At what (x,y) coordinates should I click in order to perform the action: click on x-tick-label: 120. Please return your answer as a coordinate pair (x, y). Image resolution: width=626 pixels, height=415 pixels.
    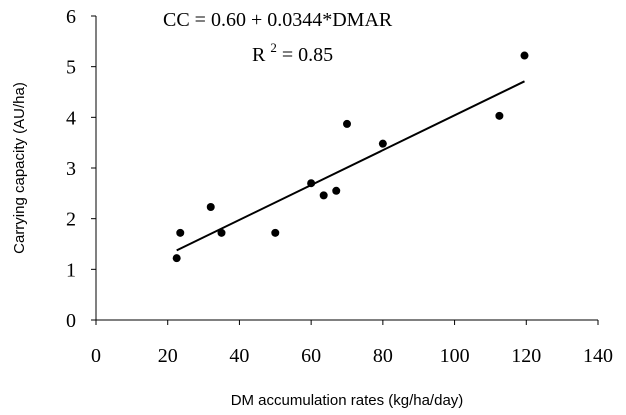
    Looking at the image, I should click on (526, 356).